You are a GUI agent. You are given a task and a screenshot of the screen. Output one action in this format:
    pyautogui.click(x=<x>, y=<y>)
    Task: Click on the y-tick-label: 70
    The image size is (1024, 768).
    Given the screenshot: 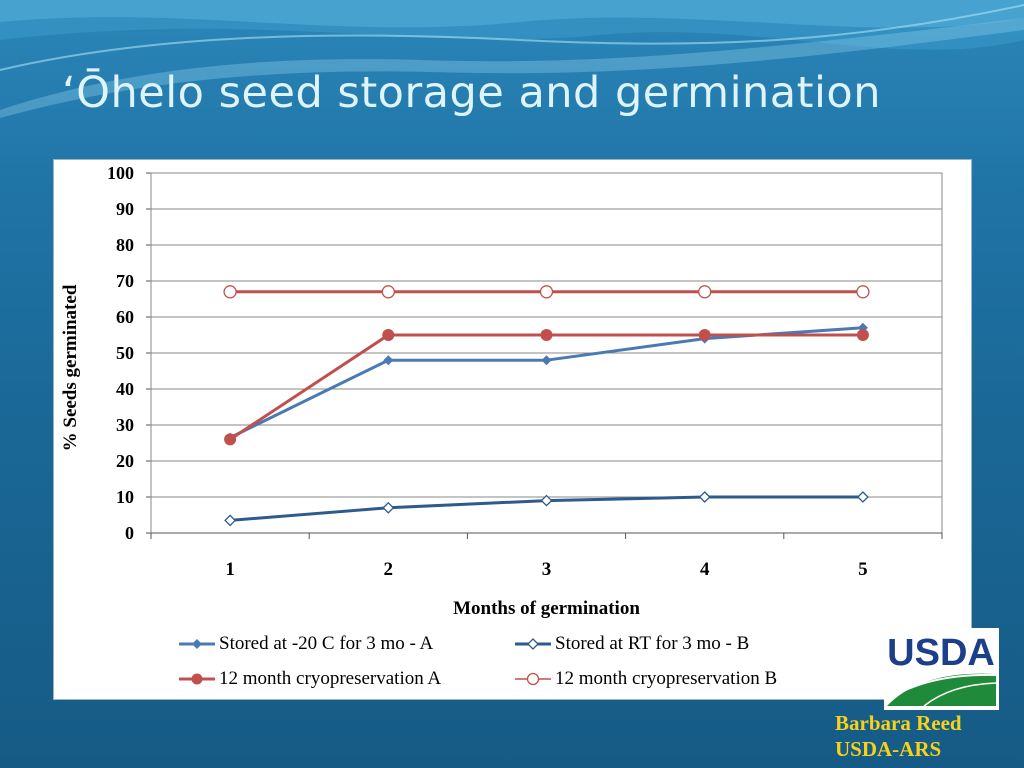 What is the action you would take?
    pyautogui.click(x=125, y=281)
    